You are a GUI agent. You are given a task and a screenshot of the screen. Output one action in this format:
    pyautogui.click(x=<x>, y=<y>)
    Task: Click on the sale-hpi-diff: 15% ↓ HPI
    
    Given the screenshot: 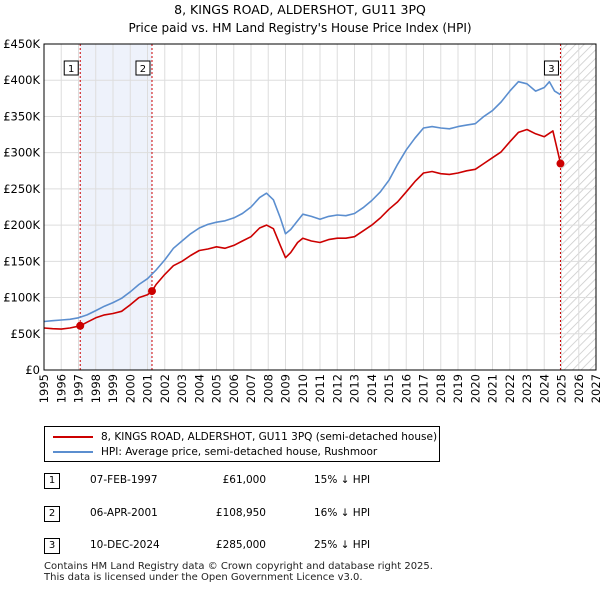 What is the action you would take?
    pyautogui.click(x=342, y=480)
    